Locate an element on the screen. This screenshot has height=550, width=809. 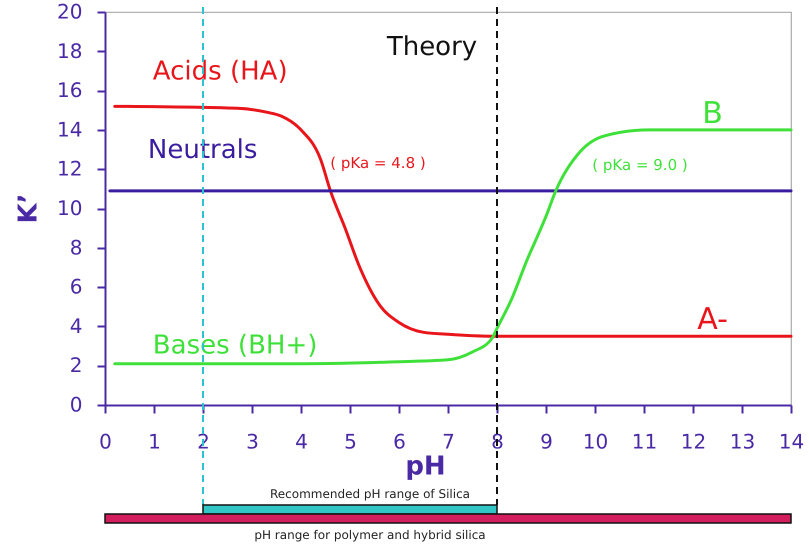
x-tick-label: 3 is located at coordinates (252, 442).